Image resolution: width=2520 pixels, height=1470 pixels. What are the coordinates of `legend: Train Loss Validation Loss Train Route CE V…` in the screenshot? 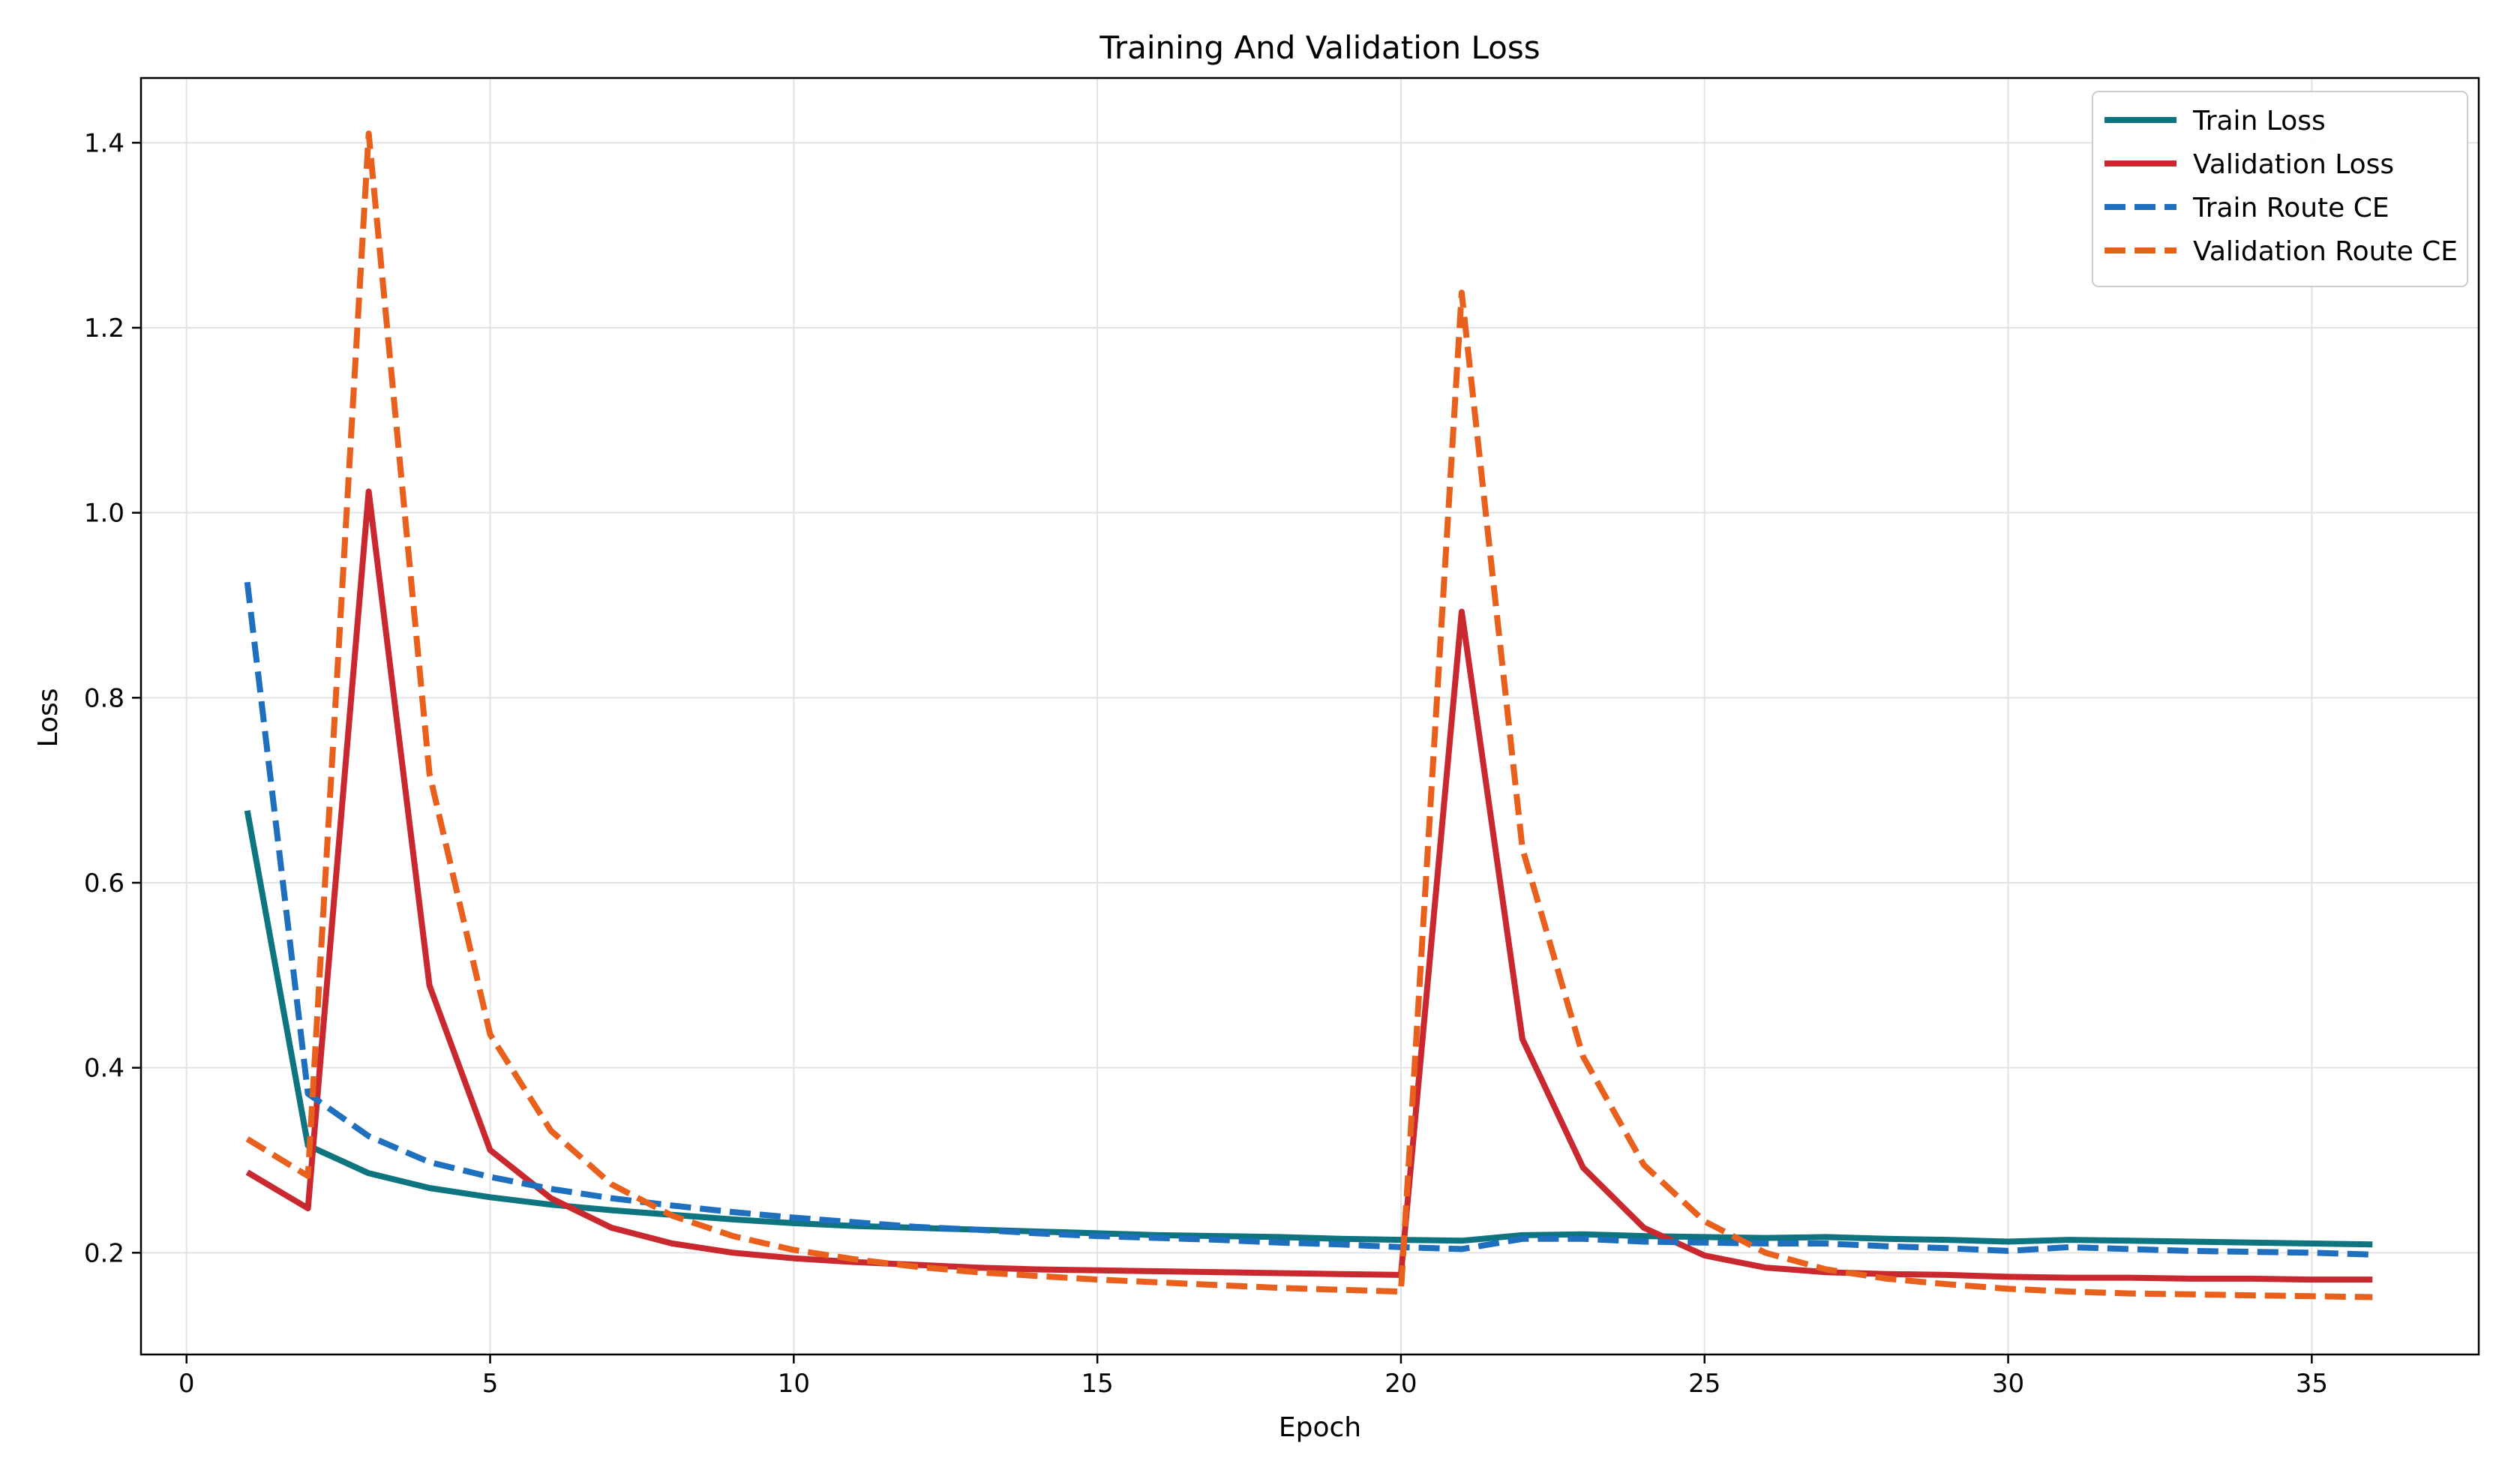 It's located at (2280, 189).